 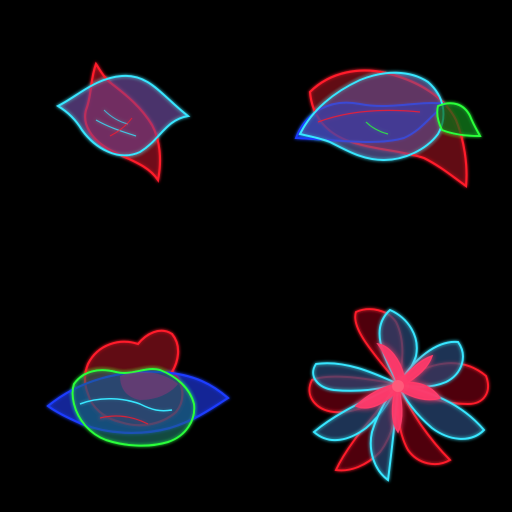 I want to click on star-core, so click(x=398, y=386).